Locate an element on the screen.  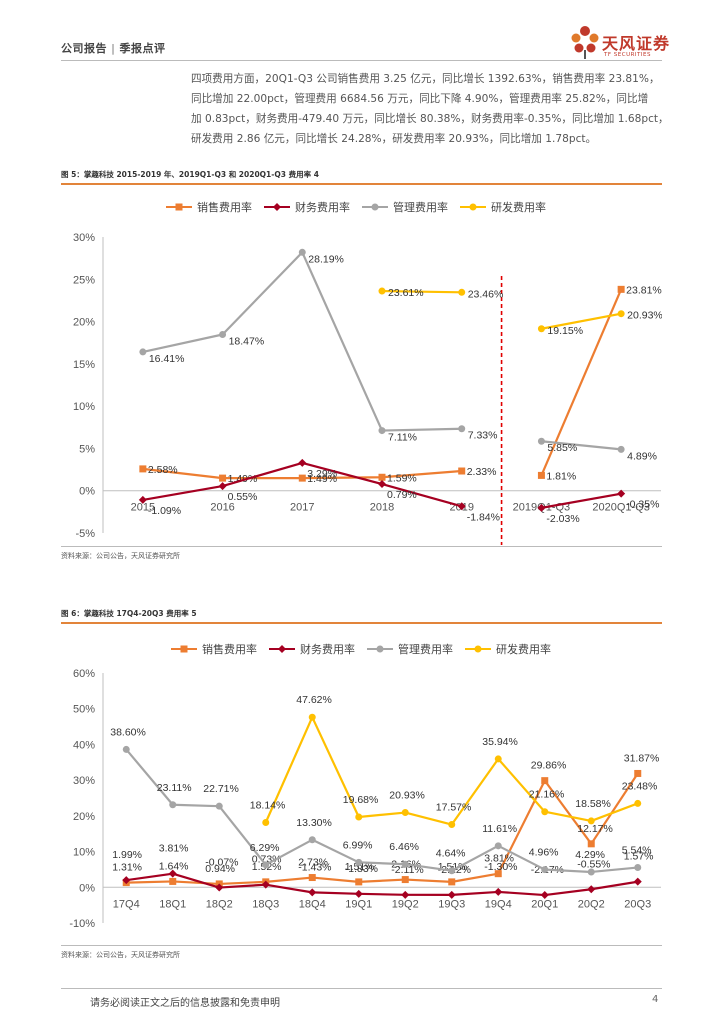
data-label: 2.58% is located at coordinates (163, 470).